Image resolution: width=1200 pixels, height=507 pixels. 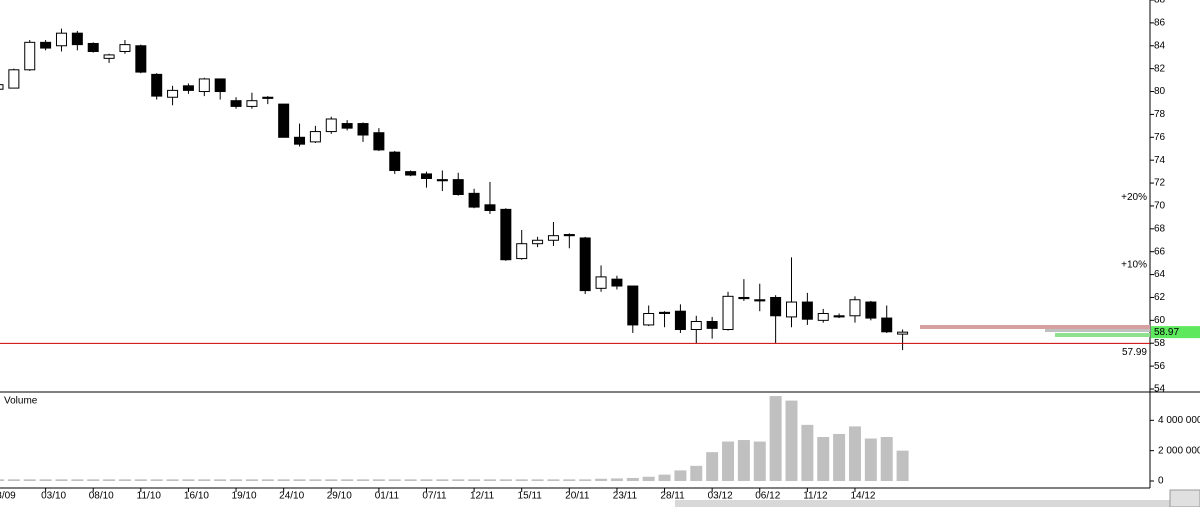 What do you see at coordinates (815, 496) in the screenshot?
I see `x-tick-label: 11/12` at bounding box center [815, 496].